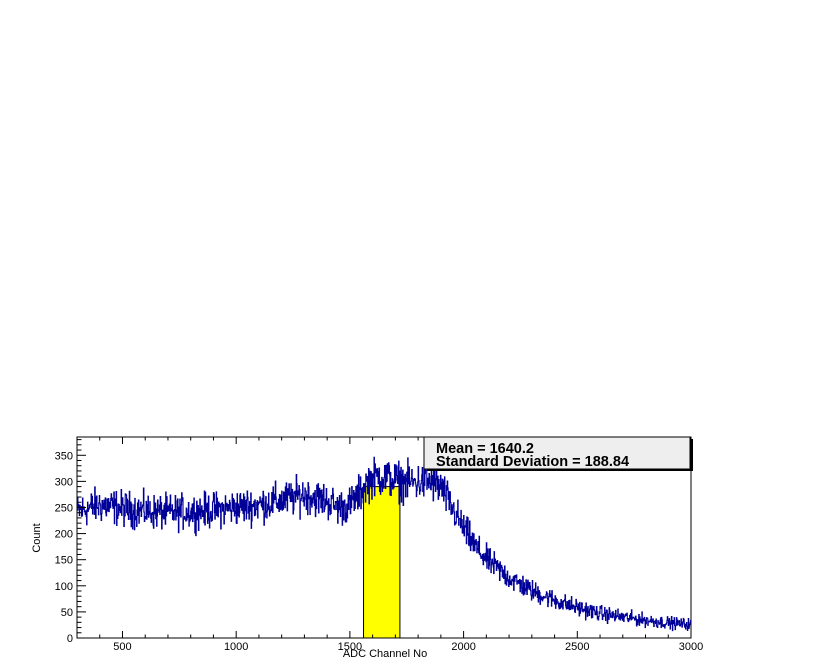 The width and height of the screenshot is (830, 664). Describe the element at coordinates (37, 537) in the screenshot. I see `y-axis-title: Count` at that location.